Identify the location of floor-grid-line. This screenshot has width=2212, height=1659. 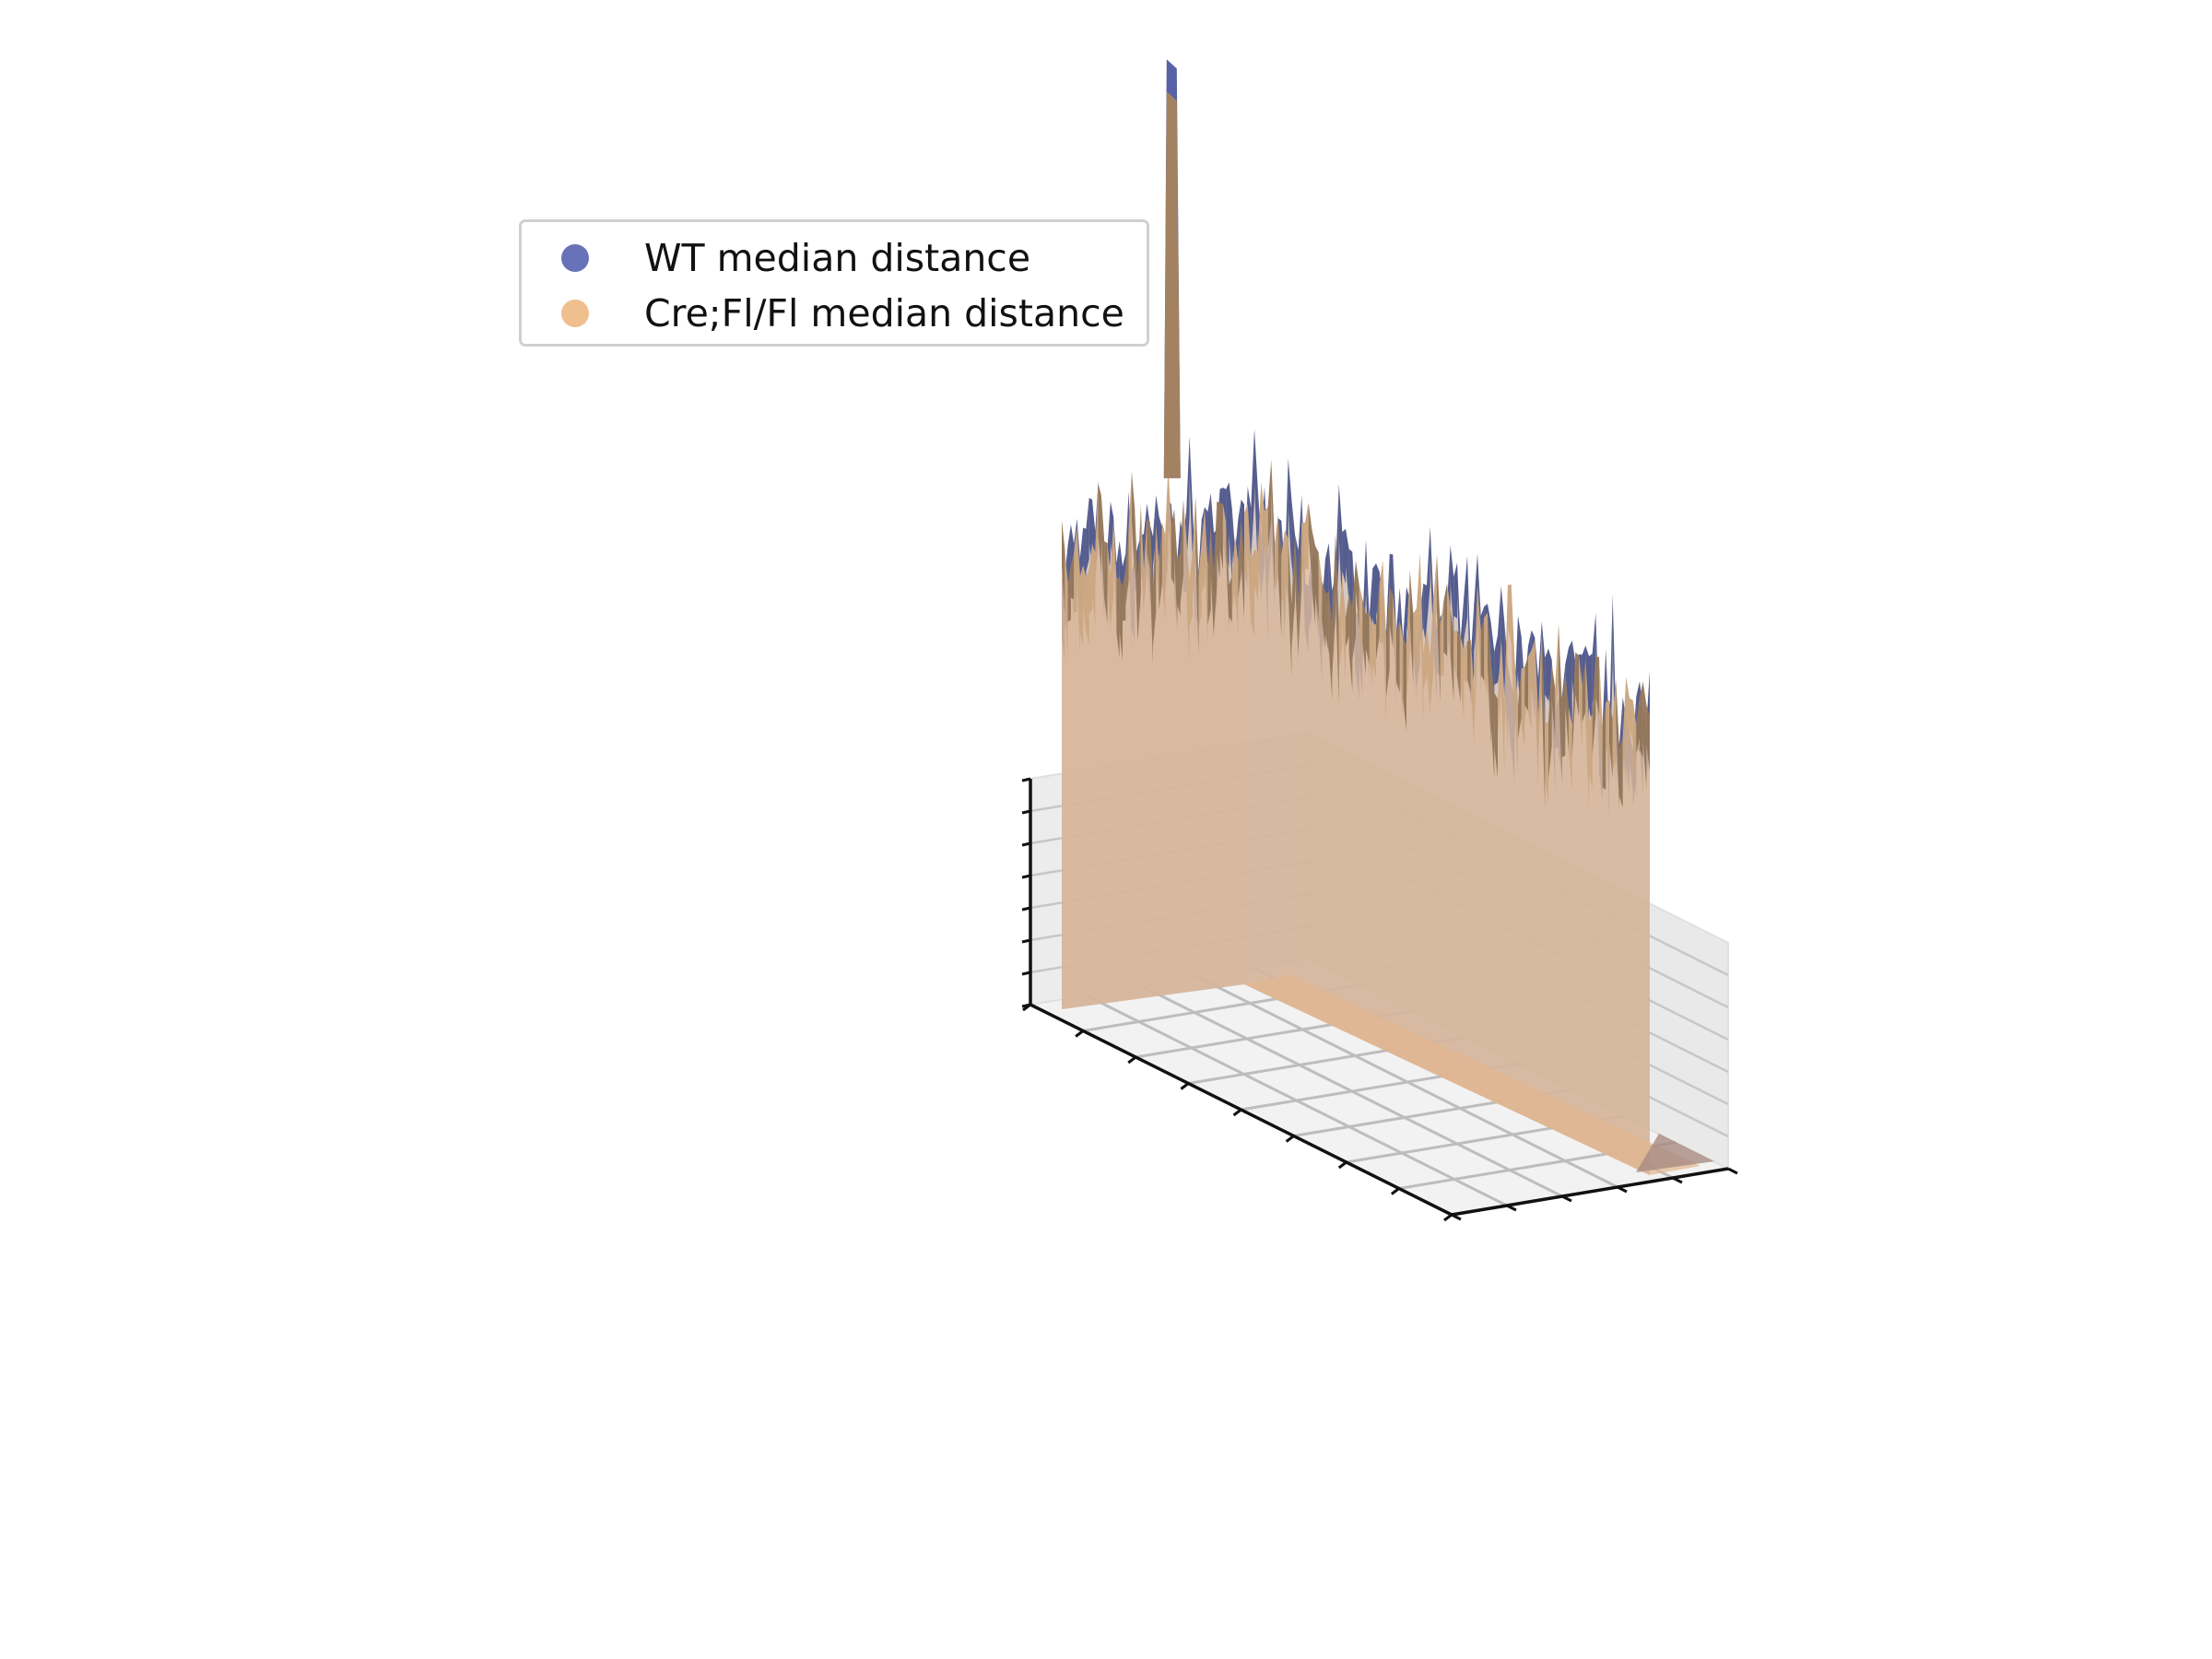
(1296, 1100).